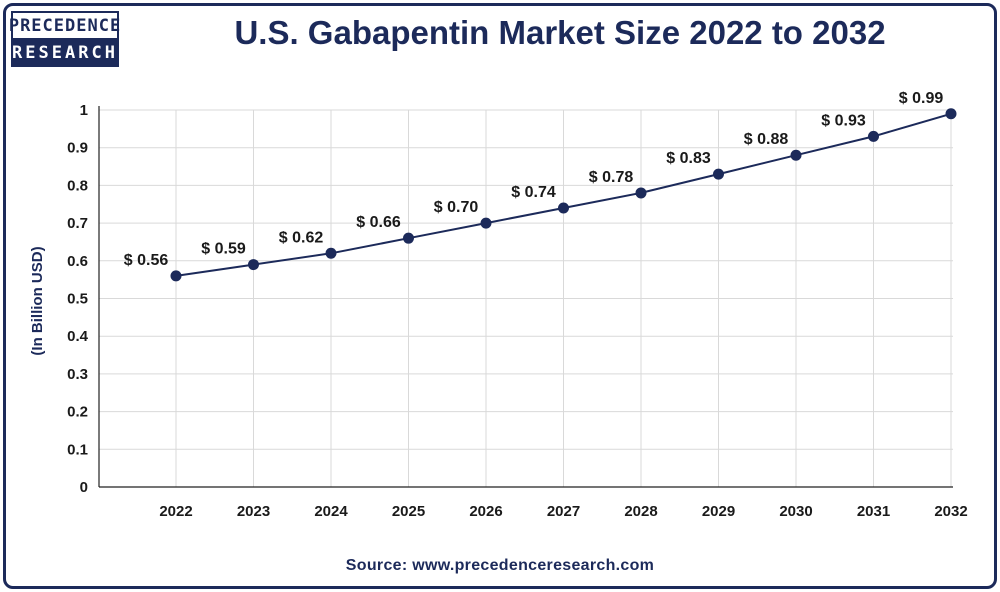  Describe the element at coordinates (456, 207) in the screenshot. I see `data-label: $ 0.70` at that location.